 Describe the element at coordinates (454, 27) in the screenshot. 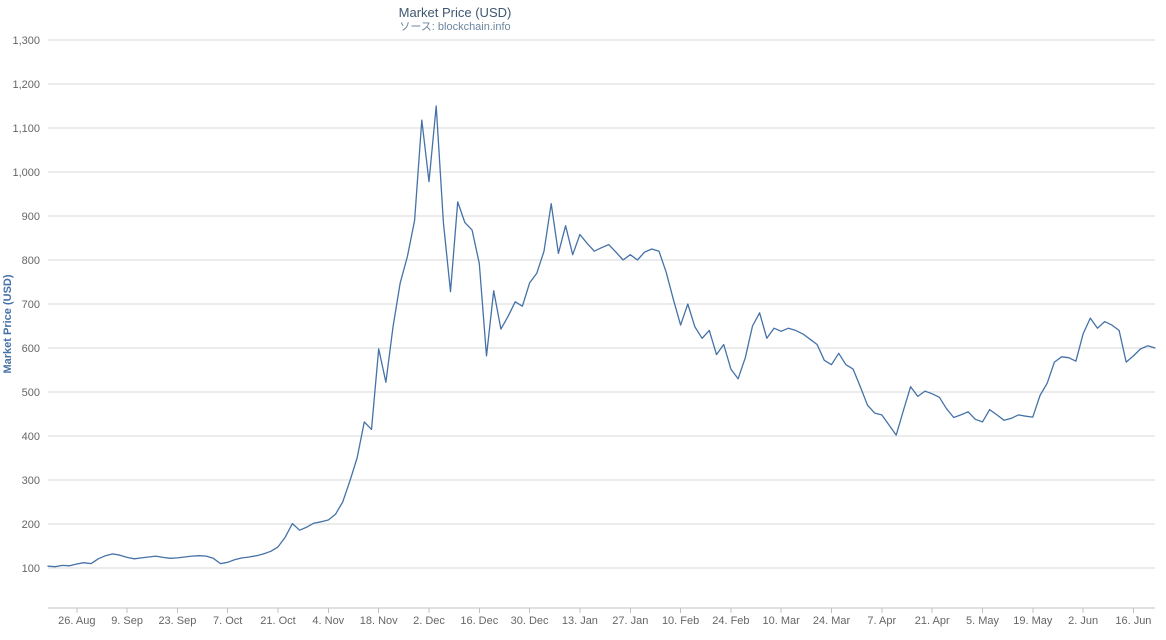

I see `chart-subtitle: ソース: blockchain.info` at that location.